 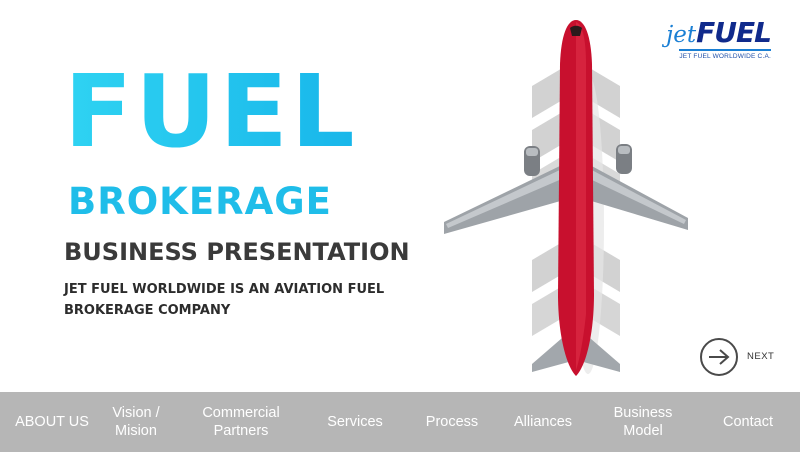 I want to click on nav-item-services: Services, so click(x=355, y=422).